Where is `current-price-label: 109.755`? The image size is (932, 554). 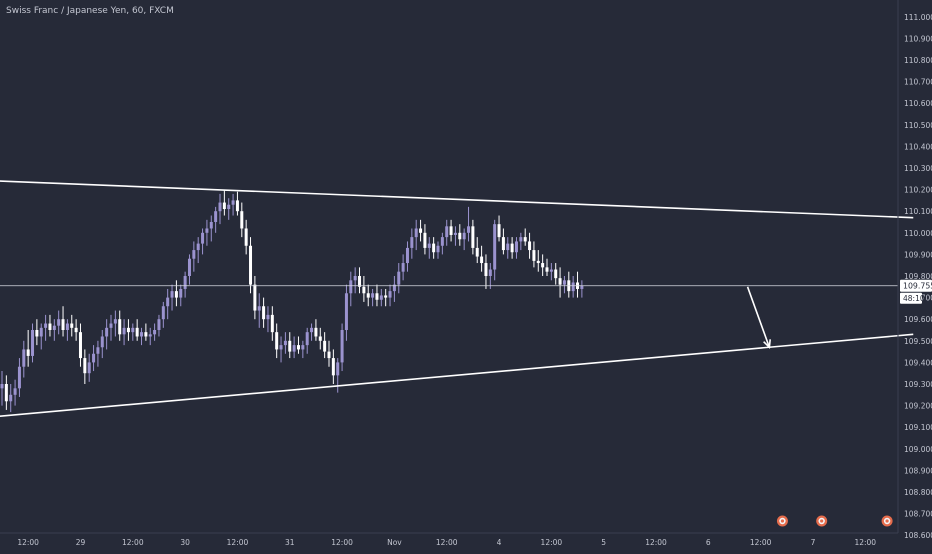
current-price-label: 109.755 is located at coordinates (917, 286).